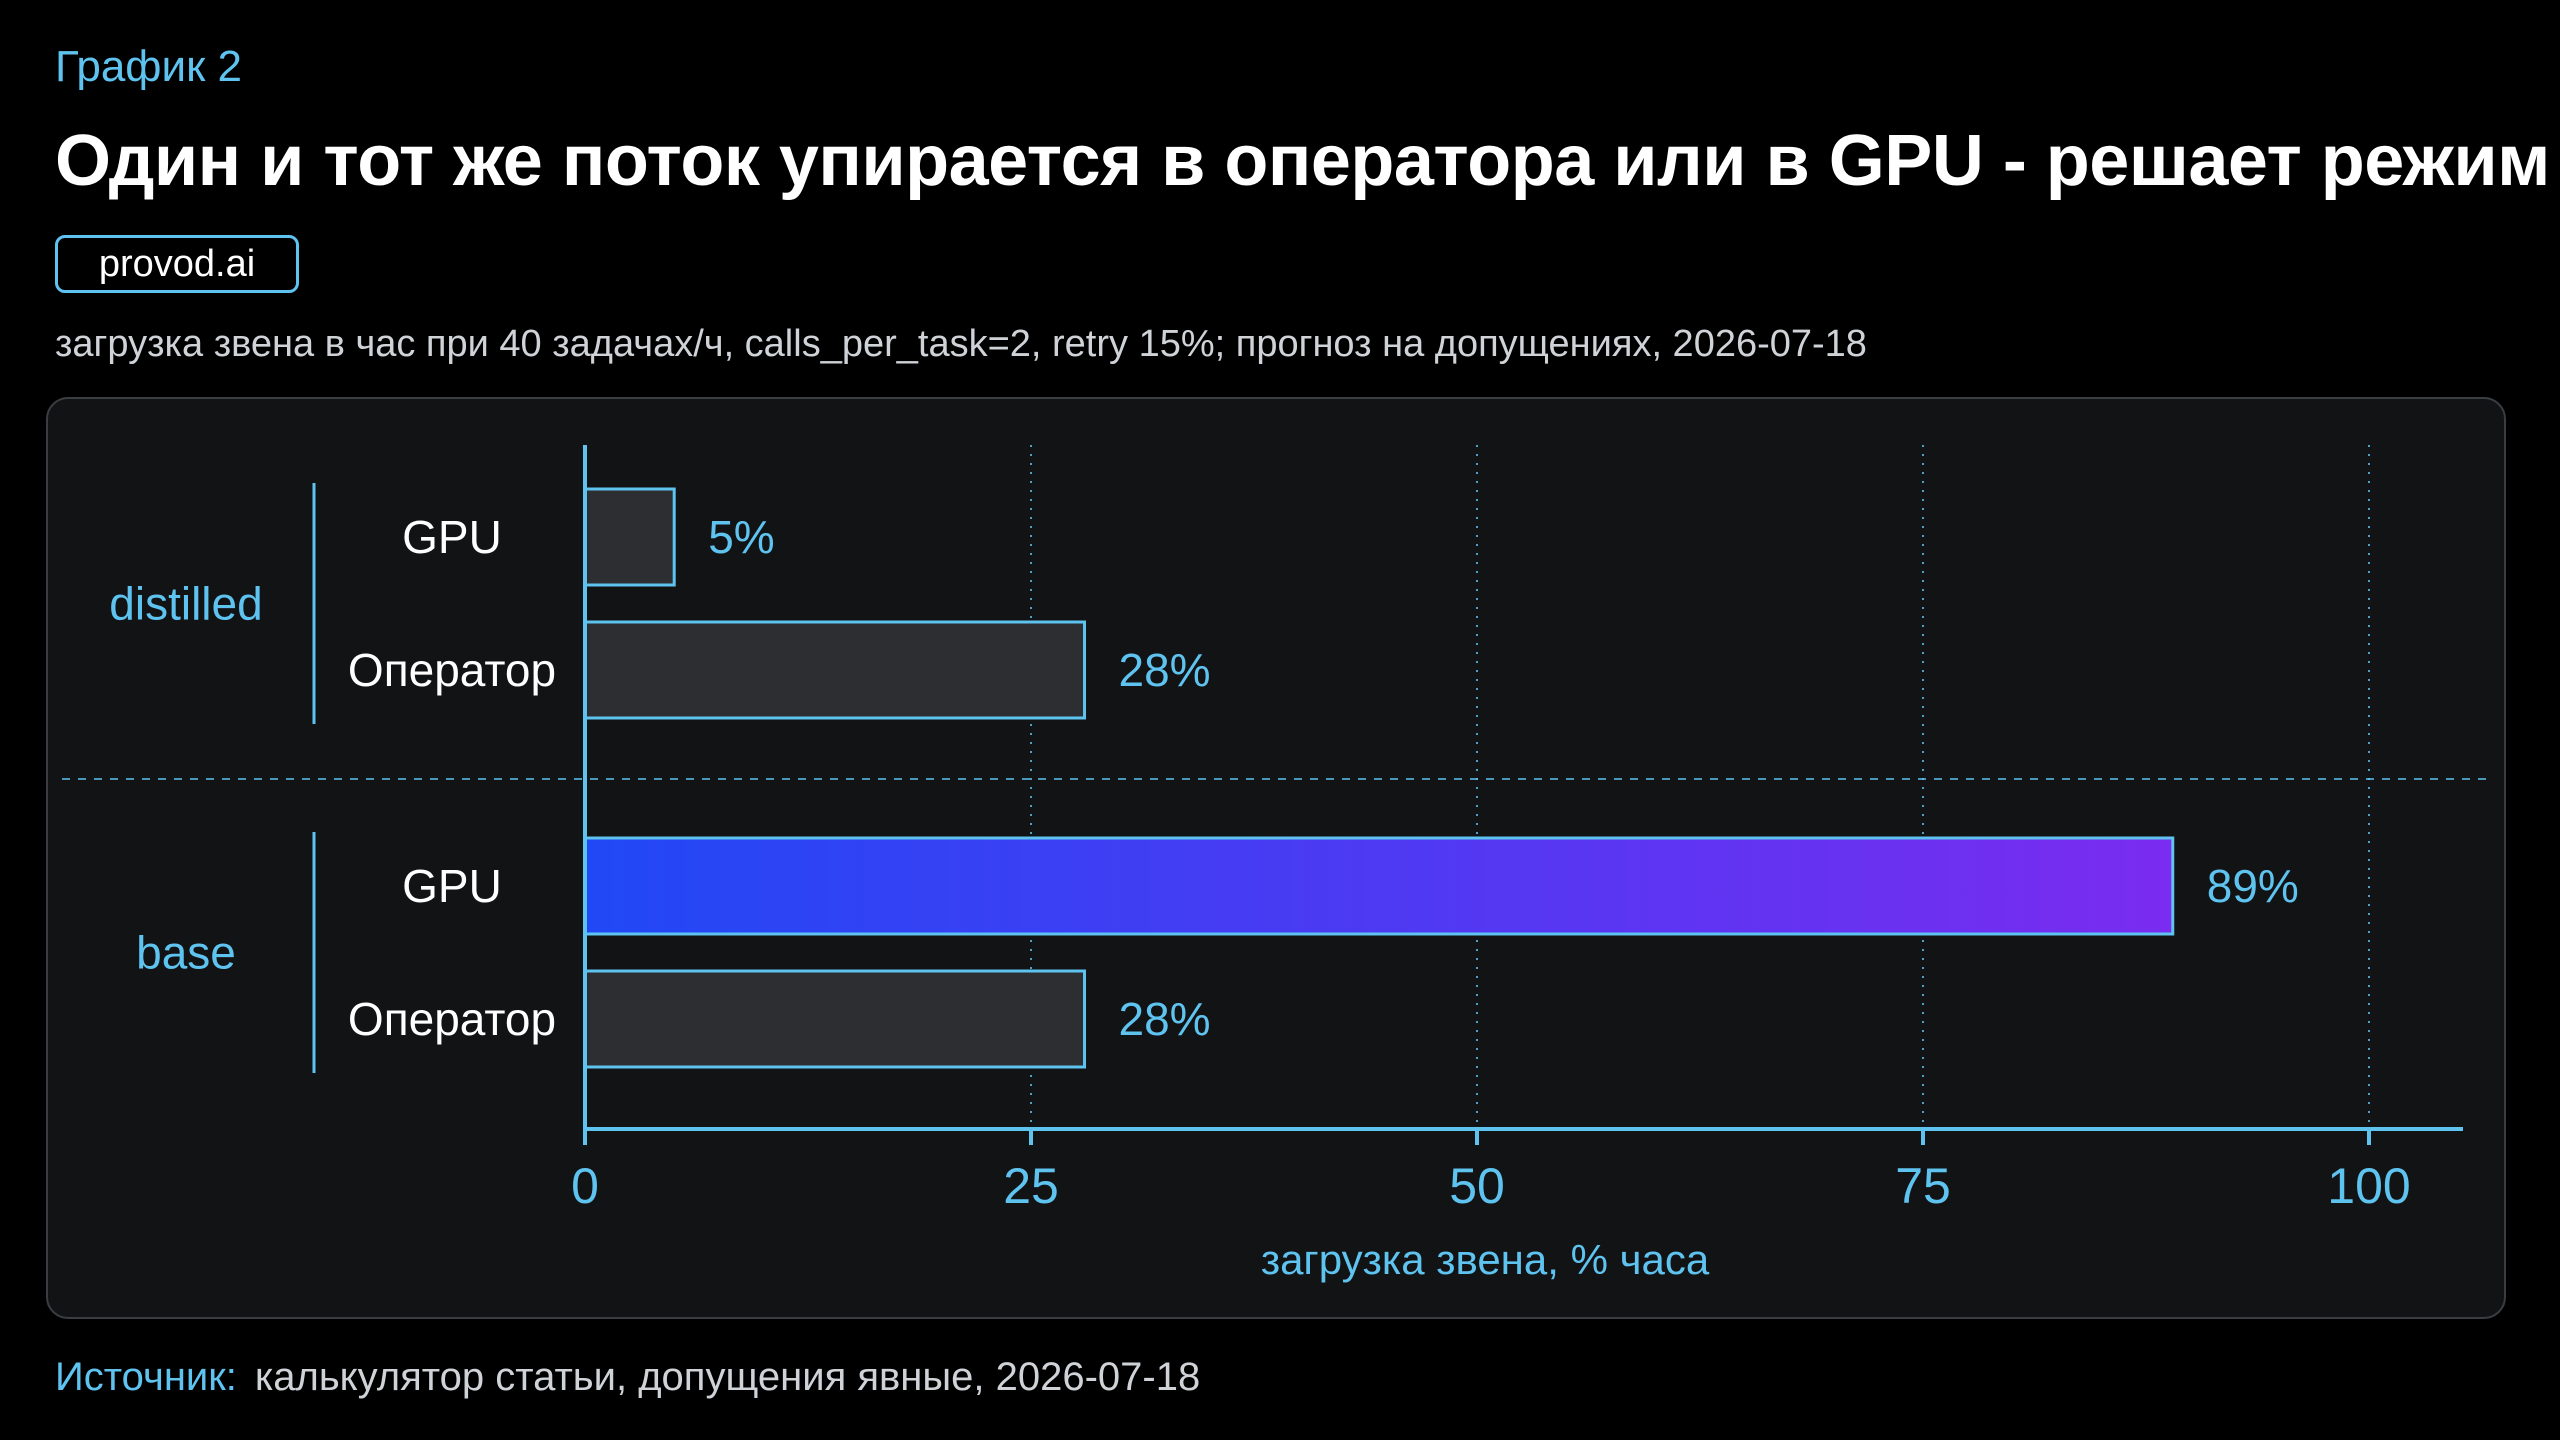 Image resolution: width=2560 pixels, height=1440 pixels. What do you see at coordinates (1923, 1186) in the screenshot?
I see `x-tick-label: 75` at bounding box center [1923, 1186].